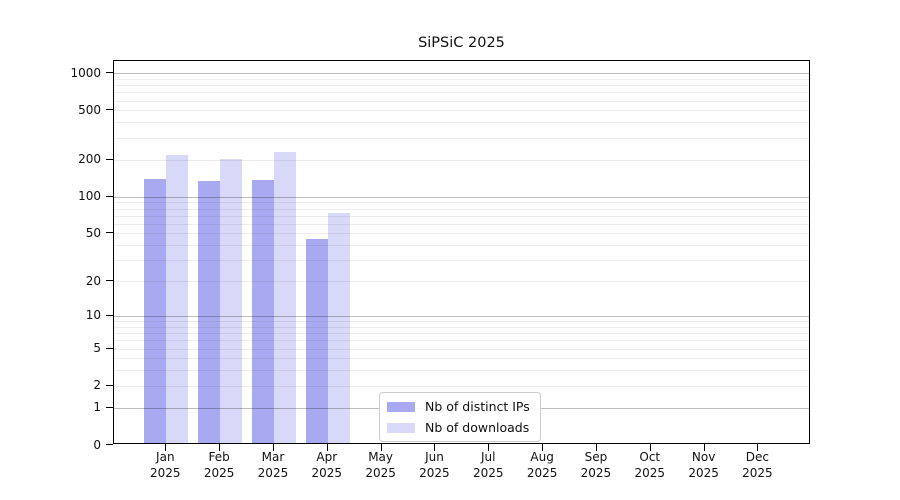 The image size is (900, 500). What do you see at coordinates (489, 447) in the screenshot?
I see `x-tick-jul` at bounding box center [489, 447].